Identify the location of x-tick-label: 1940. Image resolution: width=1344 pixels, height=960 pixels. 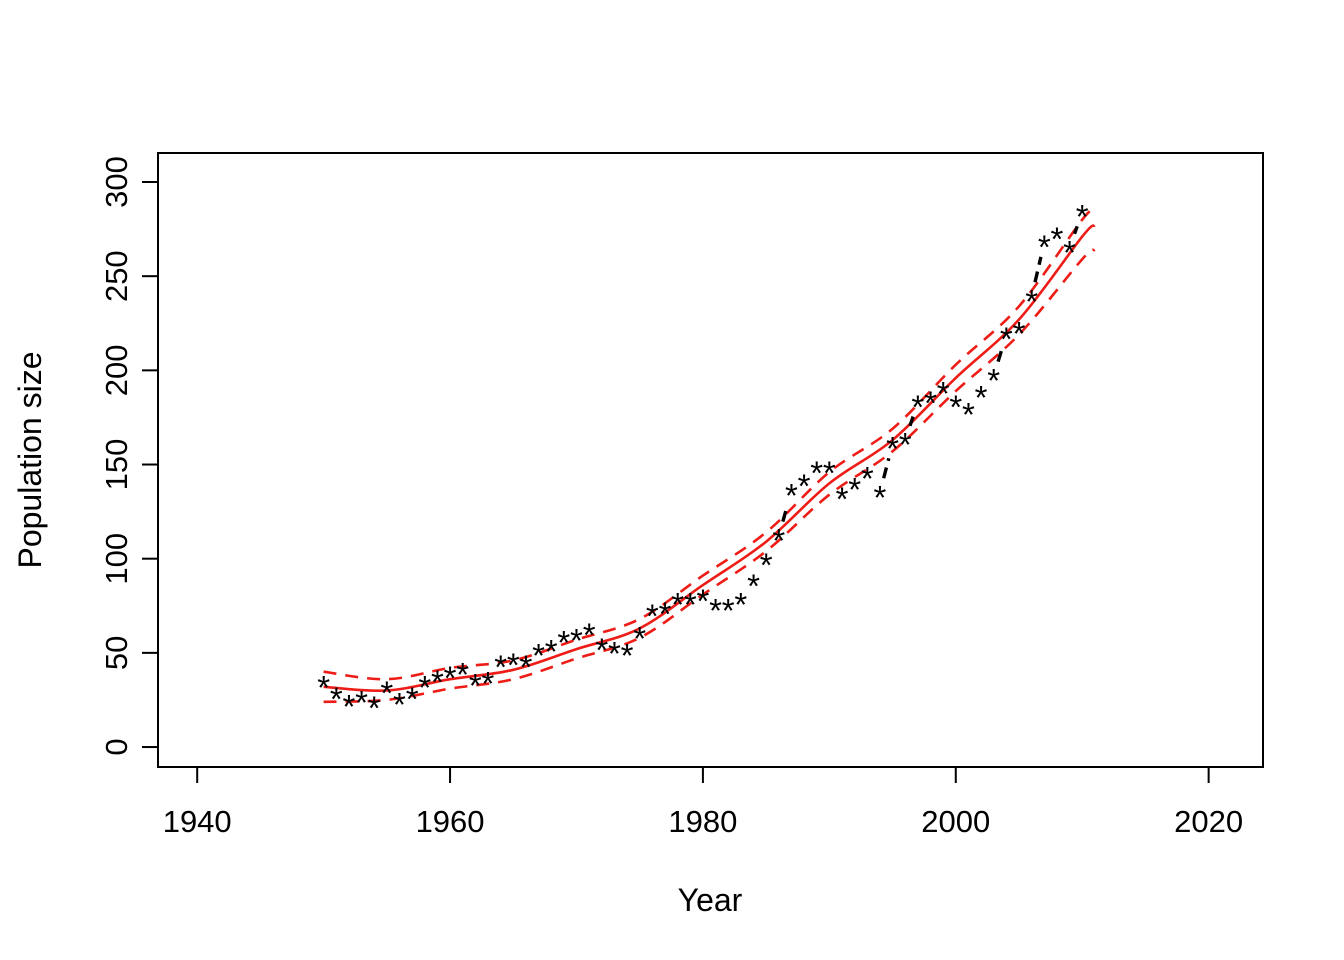
(197, 821).